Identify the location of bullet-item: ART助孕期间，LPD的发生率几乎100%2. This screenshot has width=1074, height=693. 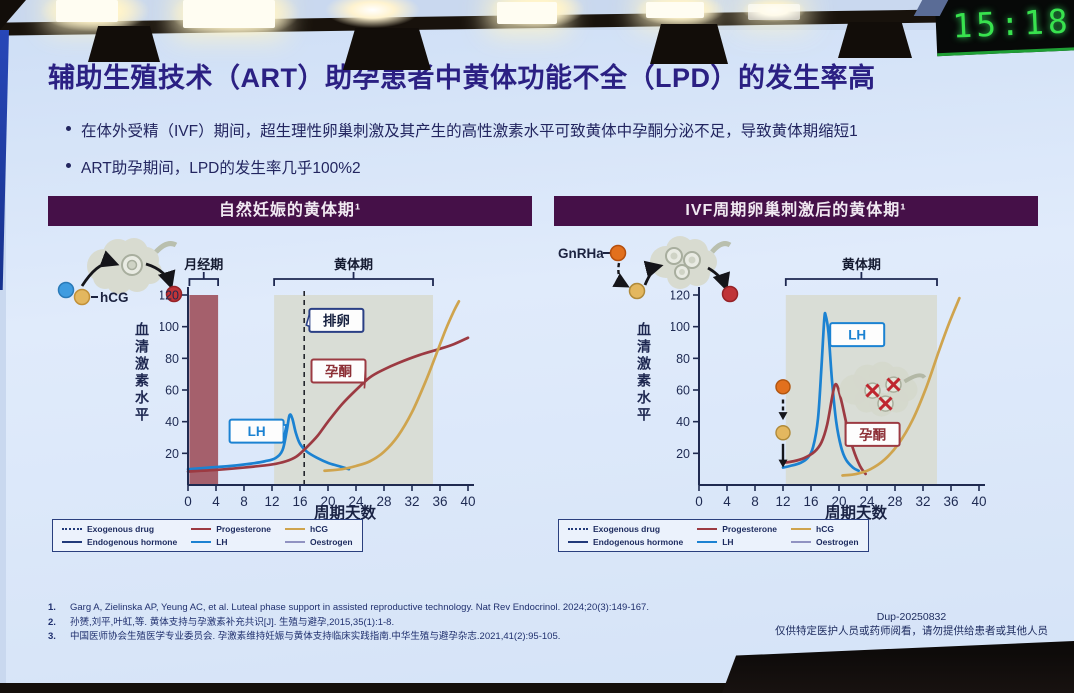
(555, 167).